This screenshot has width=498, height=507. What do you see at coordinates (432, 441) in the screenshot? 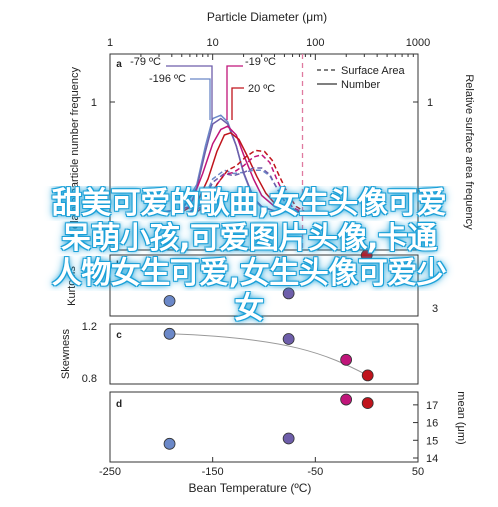
I see `panel-d-tick-label: 15` at bounding box center [432, 441].